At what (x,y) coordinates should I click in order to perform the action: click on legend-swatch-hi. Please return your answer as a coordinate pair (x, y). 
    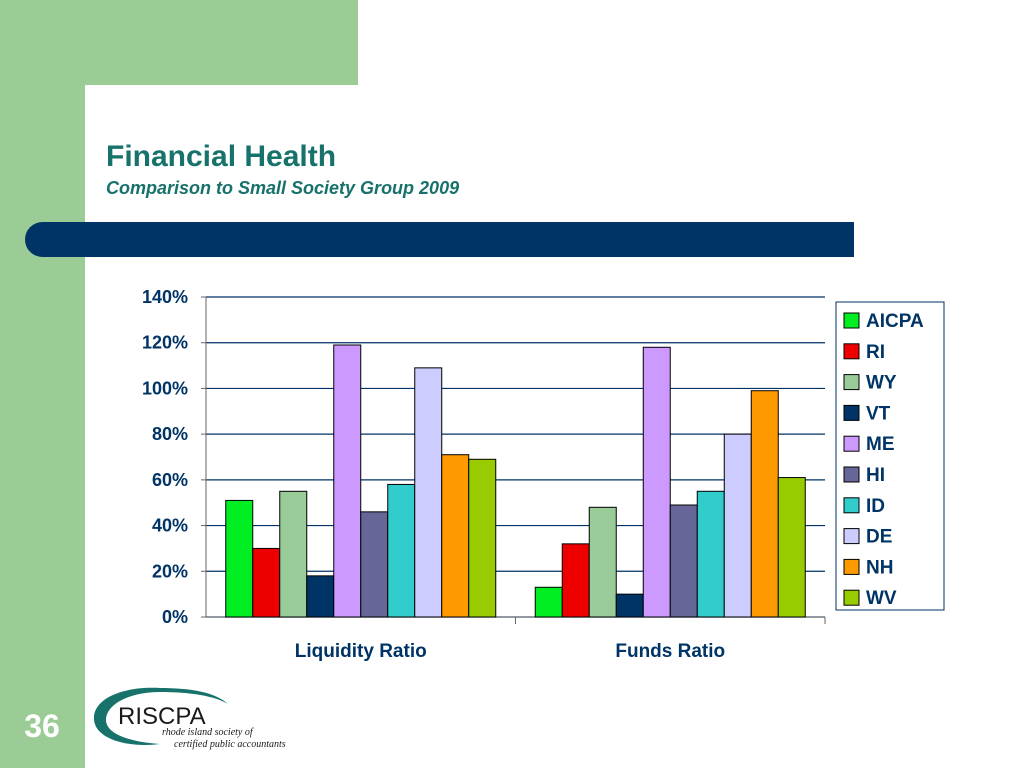
    Looking at the image, I should click on (851, 474).